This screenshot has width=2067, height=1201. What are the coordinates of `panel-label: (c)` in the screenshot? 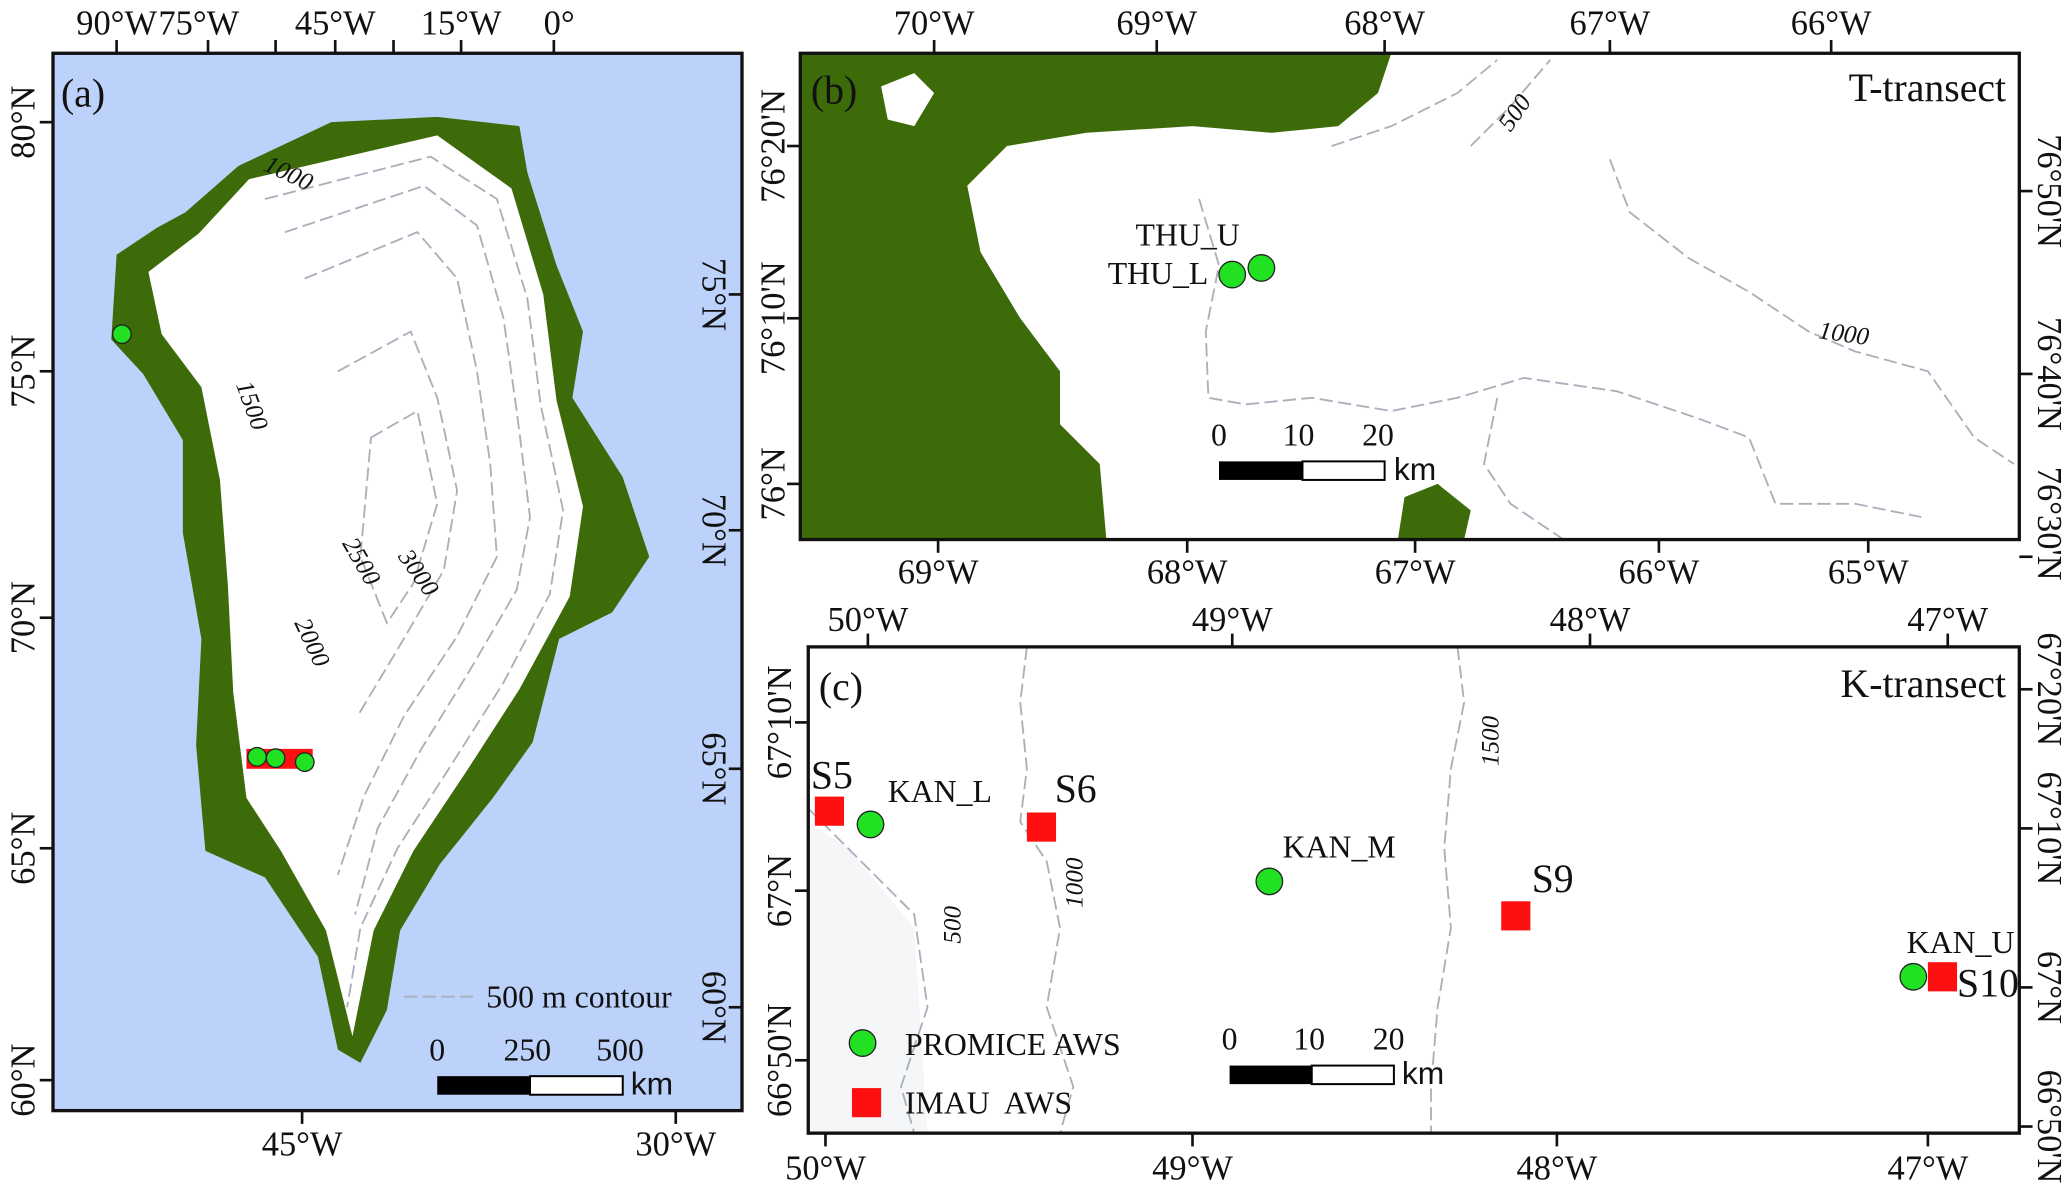 It's located at (841, 687).